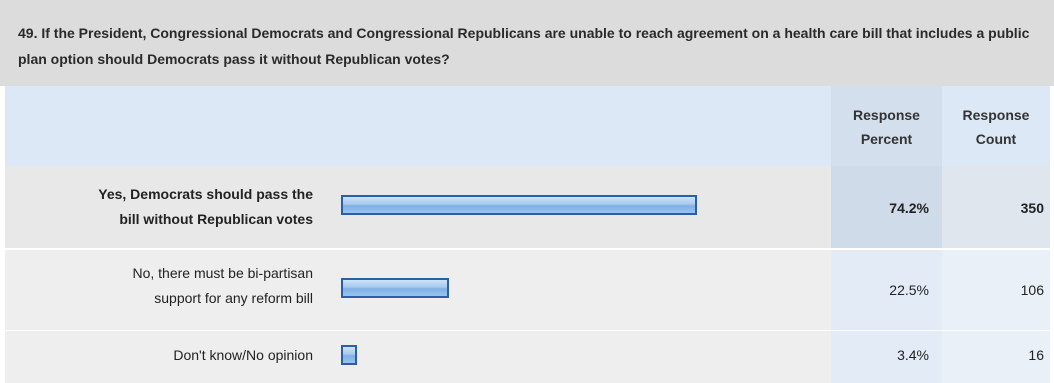  What do you see at coordinates (886, 126) in the screenshot?
I see `response-percent-header: Response Percent` at bounding box center [886, 126].